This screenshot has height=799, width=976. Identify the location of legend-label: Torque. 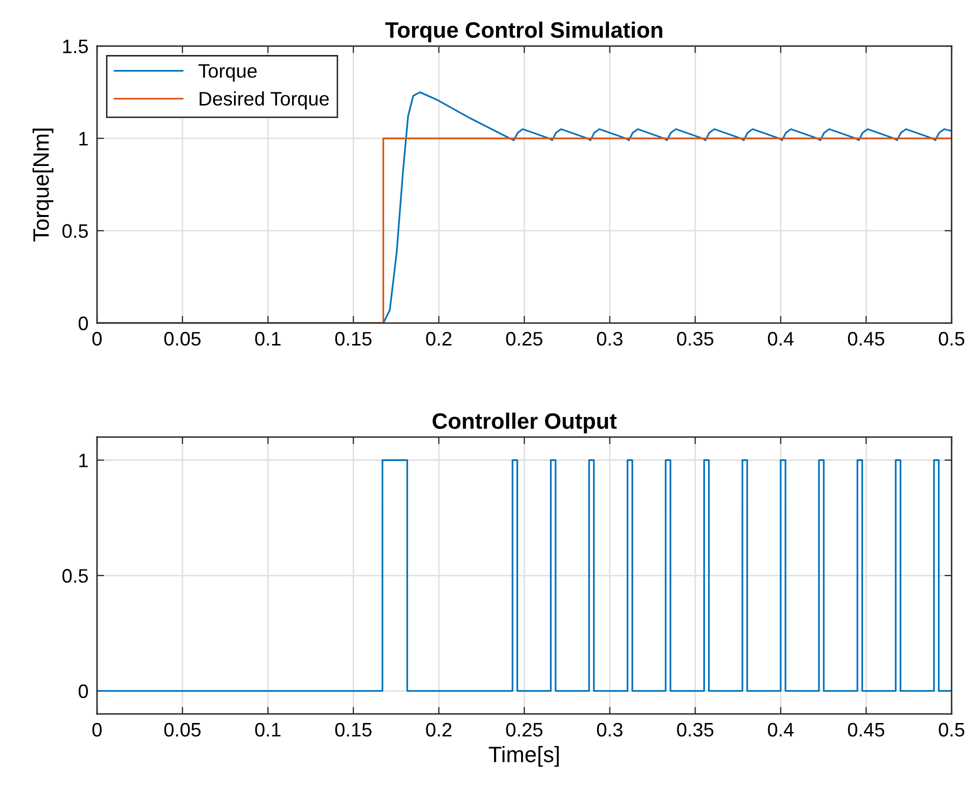
(227, 73).